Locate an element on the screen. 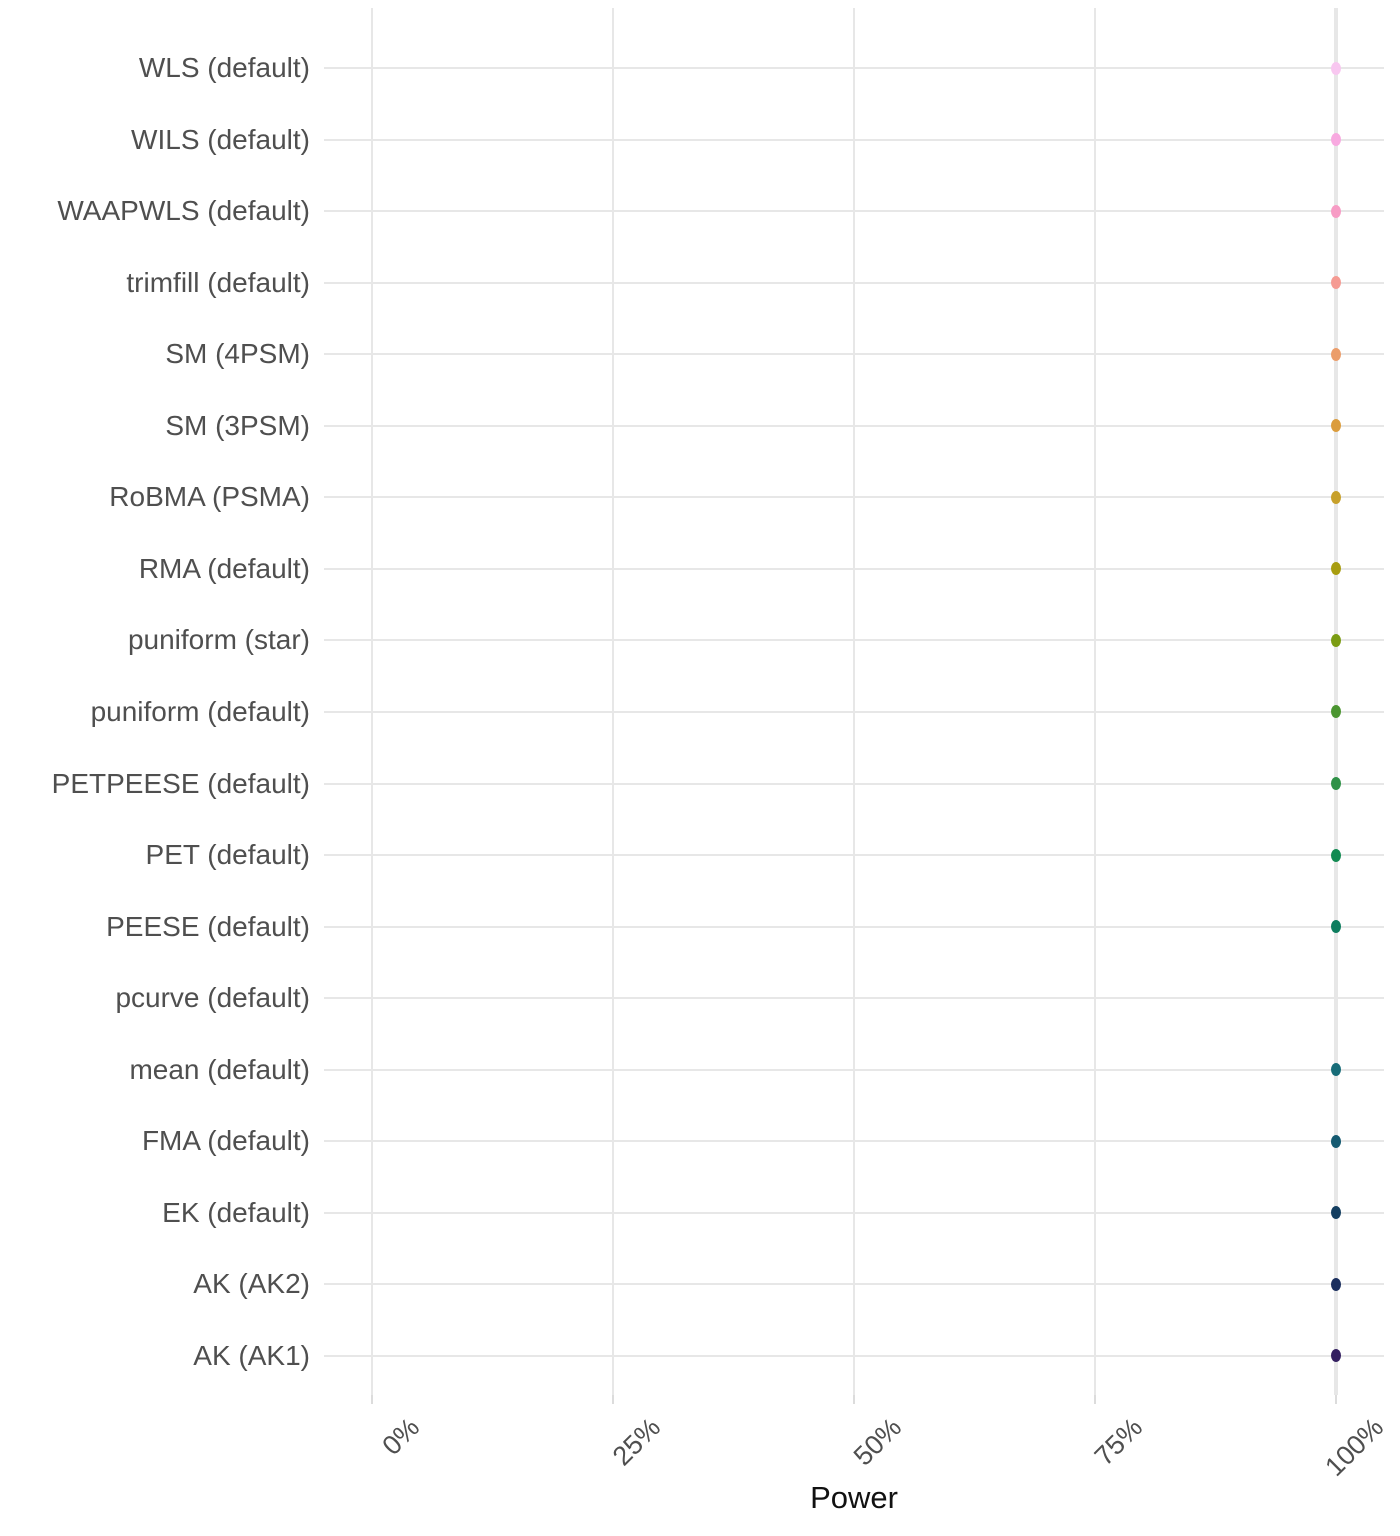  y-axis-label: puniform (default) is located at coordinates (200, 711).